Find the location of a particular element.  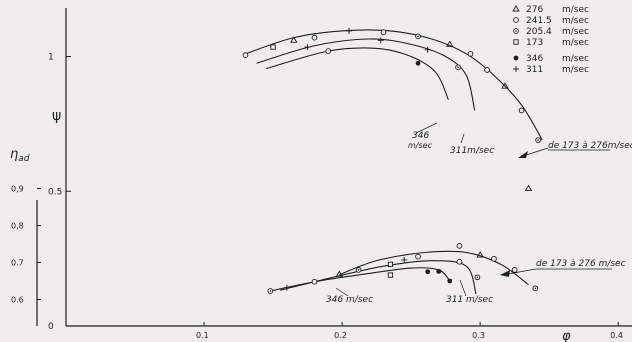

x-tick-label: 0.4 is located at coordinates (616, 335).